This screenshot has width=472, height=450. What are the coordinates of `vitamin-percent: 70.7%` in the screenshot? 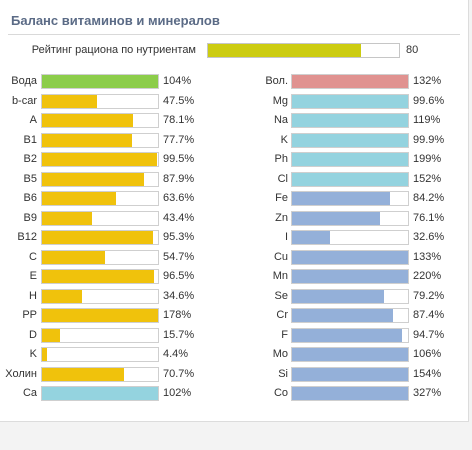 It's located at (179, 373).